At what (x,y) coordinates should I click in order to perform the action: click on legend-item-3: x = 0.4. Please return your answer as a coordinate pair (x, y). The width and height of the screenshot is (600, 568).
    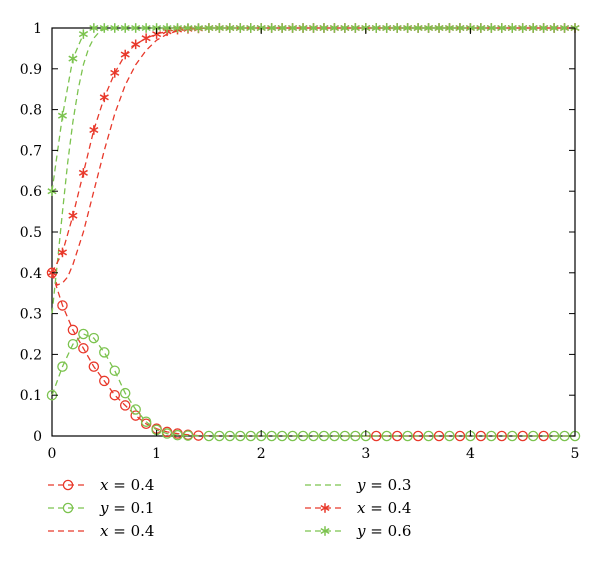
    Looking at the image, I should click on (101, 531).